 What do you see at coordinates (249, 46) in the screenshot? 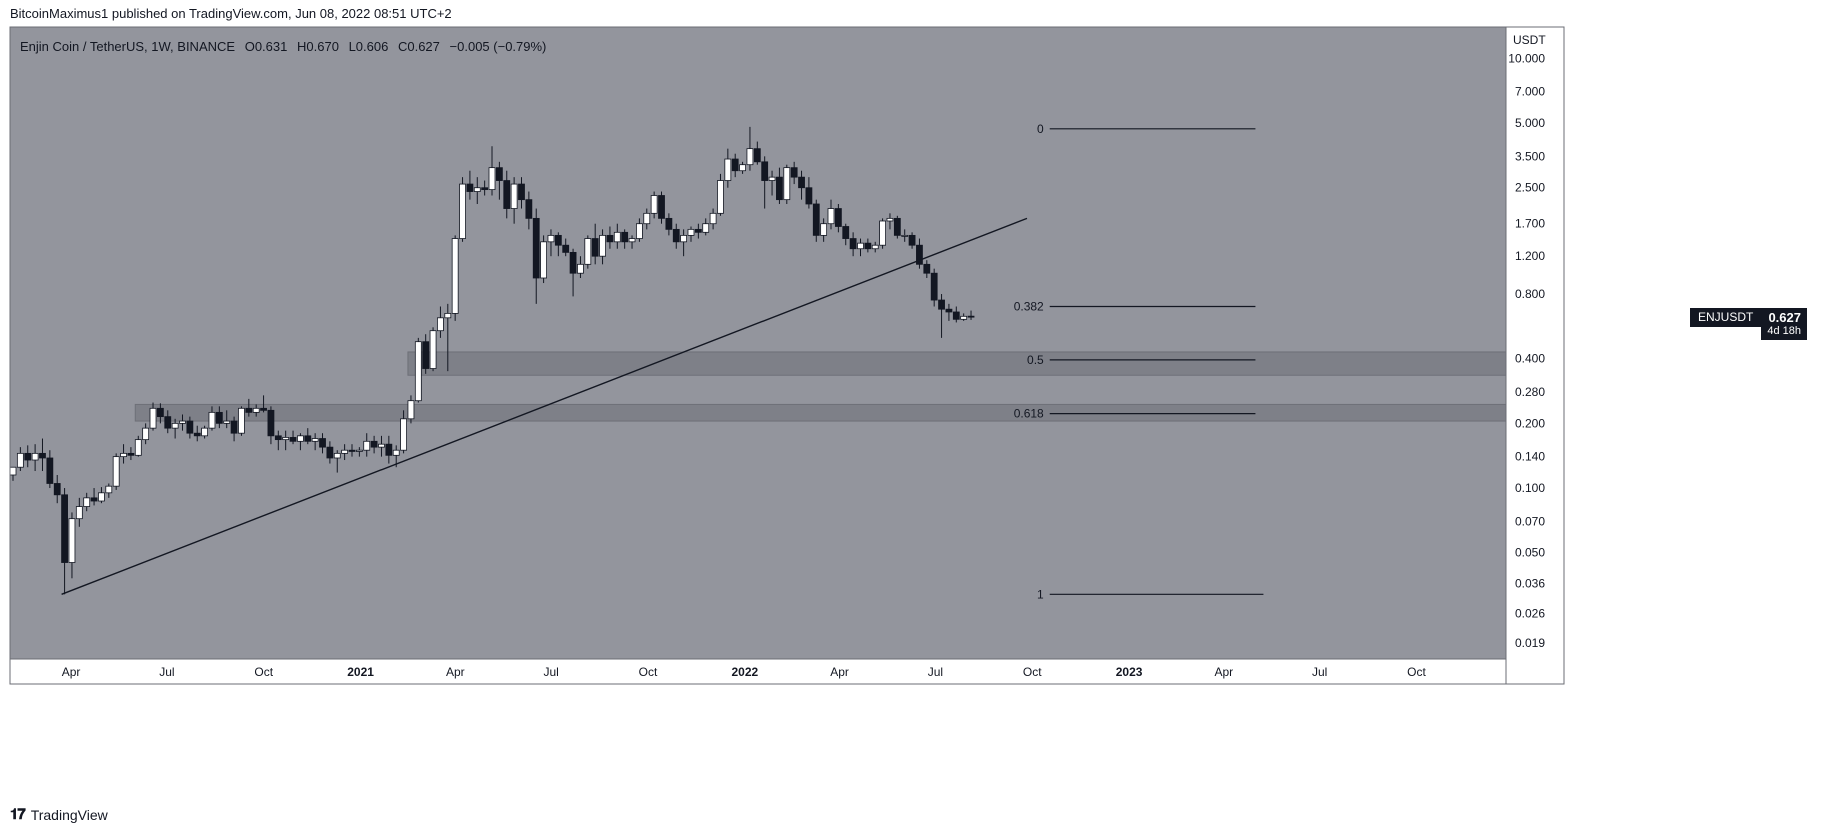
I see `legend-open-label: O` at bounding box center [249, 46].